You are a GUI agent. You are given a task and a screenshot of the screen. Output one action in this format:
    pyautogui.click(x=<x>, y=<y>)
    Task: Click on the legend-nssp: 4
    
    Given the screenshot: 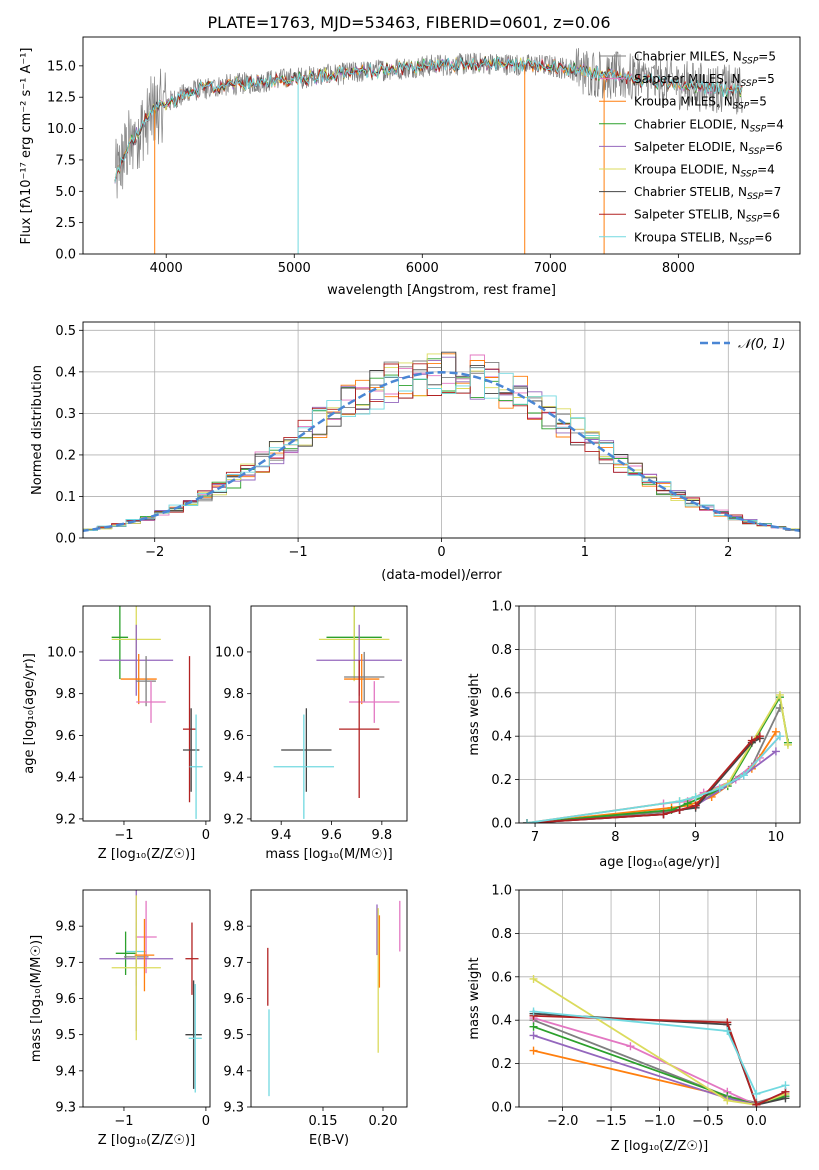 What is the action you would take?
    pyautogui.click(x=780, y=124)
    